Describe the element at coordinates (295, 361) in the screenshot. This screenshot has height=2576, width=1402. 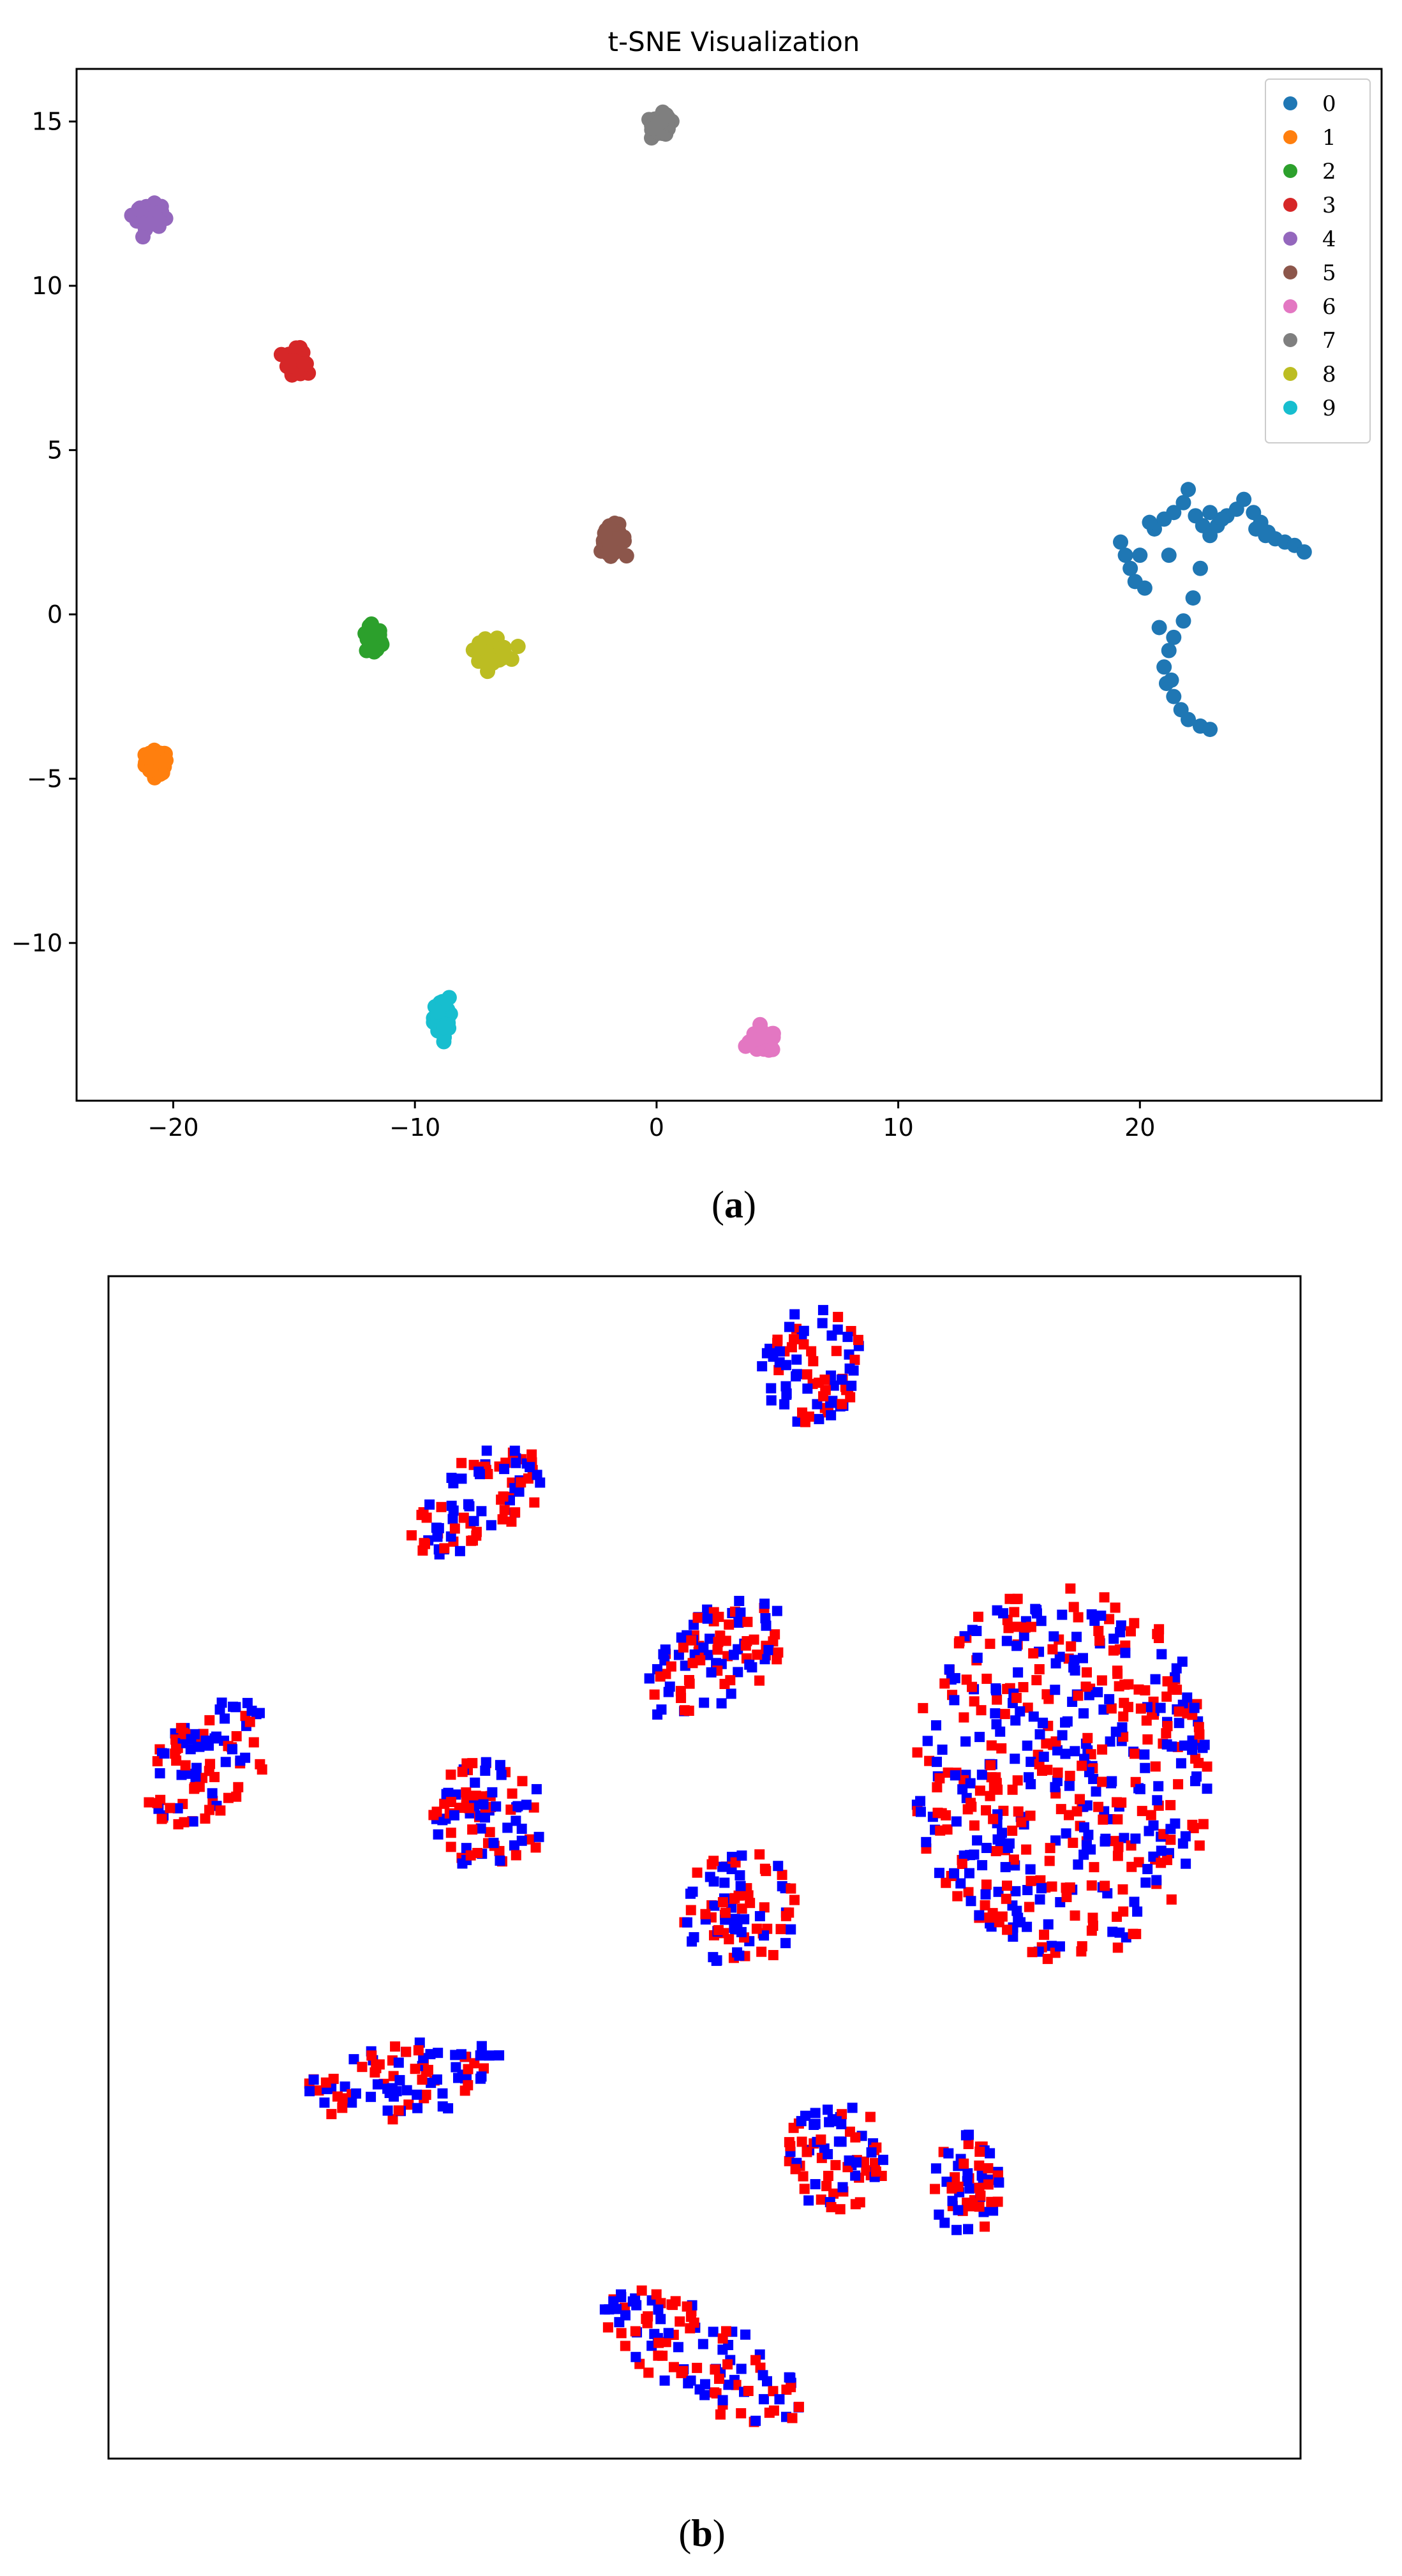
I see `series-3-points` at that location.